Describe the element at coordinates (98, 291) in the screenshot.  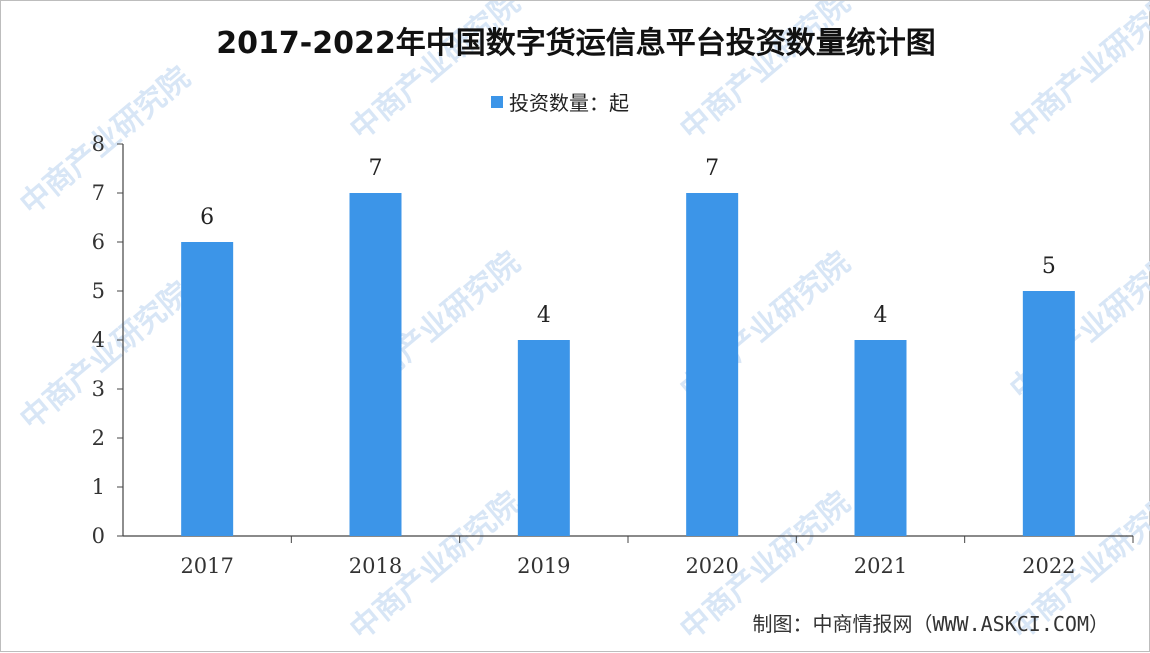
I see `y-tick-label: 5` at that location.